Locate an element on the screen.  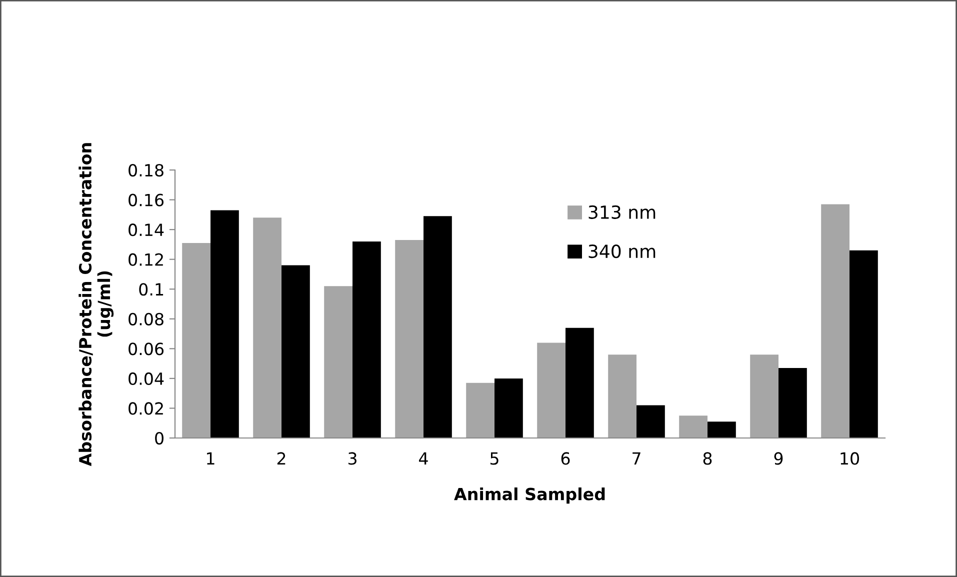
y-tick-label: 0.02 is located at coordinates (145, 408).